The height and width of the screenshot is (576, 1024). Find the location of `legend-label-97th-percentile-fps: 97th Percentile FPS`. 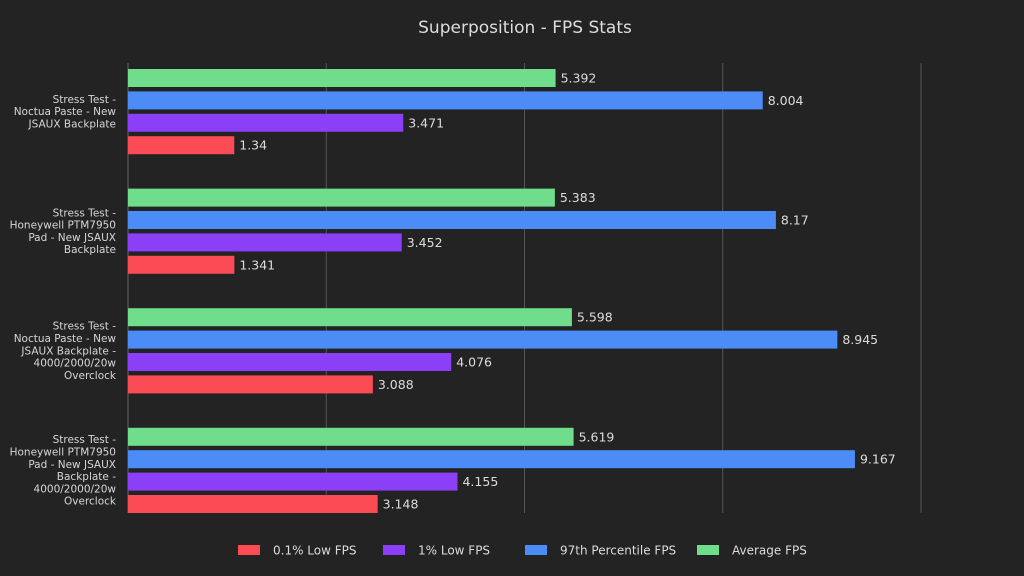

legend-label-97th-percentile-fps: 97th Percentile FPS is located at coordinates (618, 551).